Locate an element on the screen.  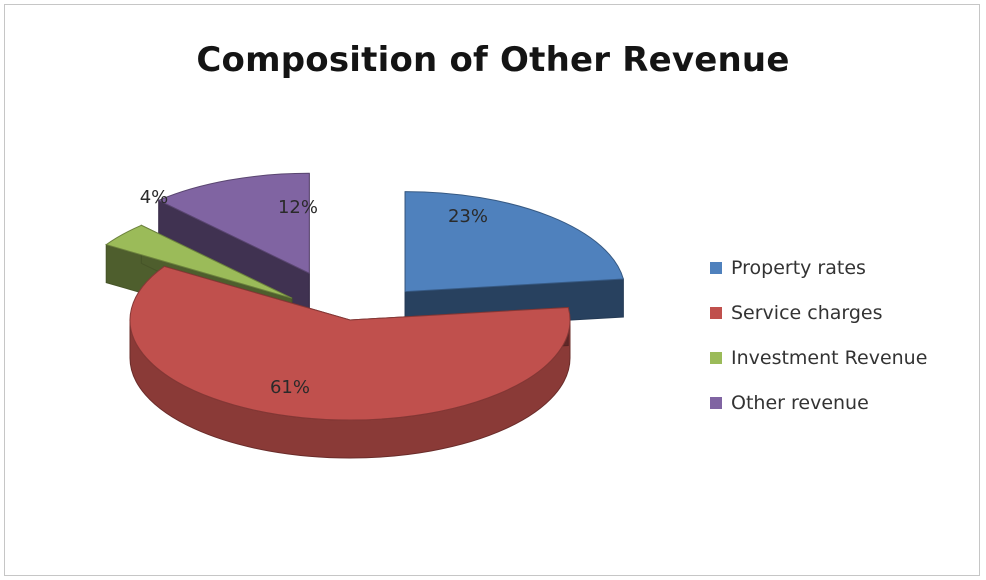
legend-swatch-other-revenue is located at coordinates (716, 403).